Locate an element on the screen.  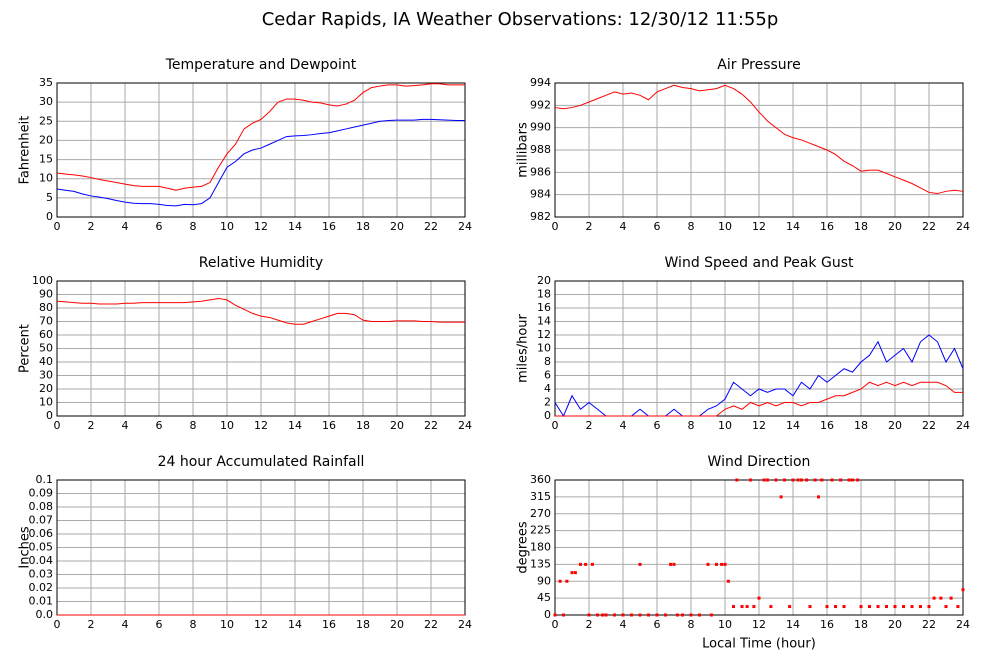
x-tick-label: 20 is located at coordinates (397, 226).